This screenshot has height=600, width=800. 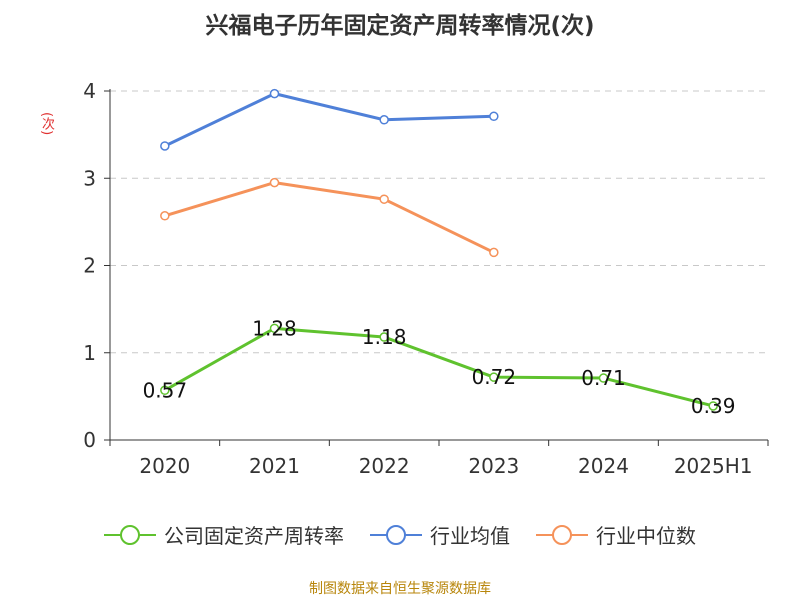 I want to click on x-tick-label: 2022, so click(x=384, y=466).